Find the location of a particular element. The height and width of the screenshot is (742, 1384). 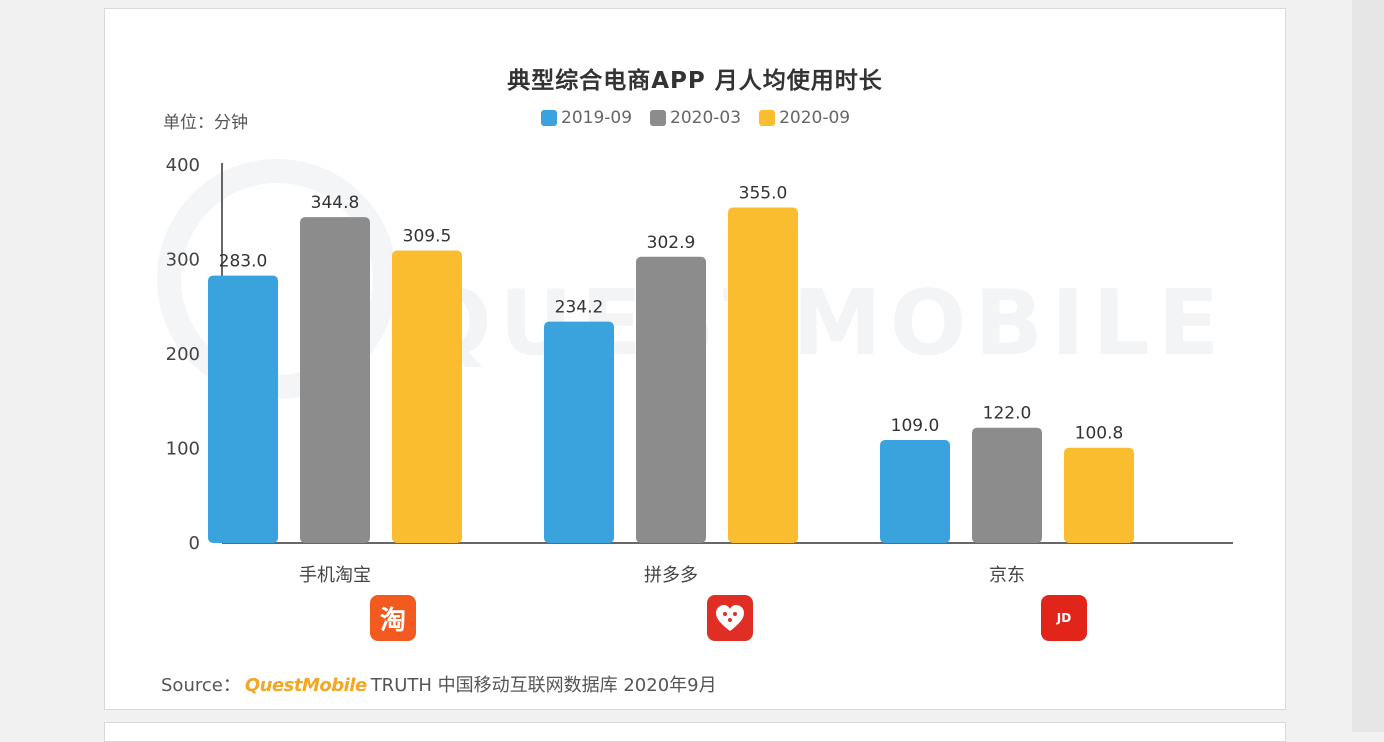

pinduoduo-logo-icon is located at coordinates (730, 618).